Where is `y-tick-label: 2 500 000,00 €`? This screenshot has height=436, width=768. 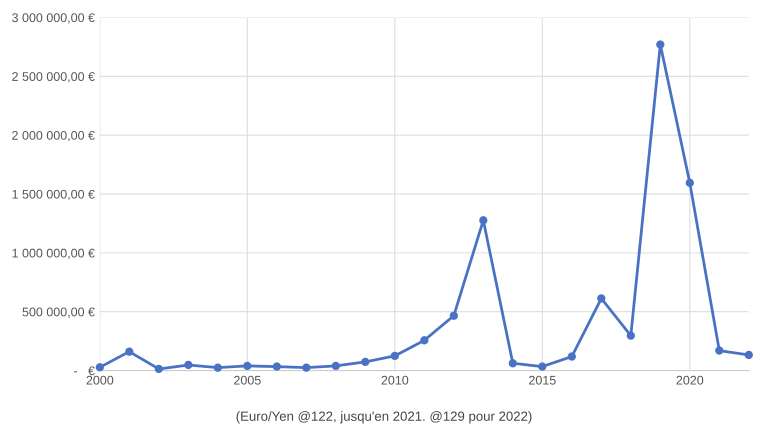
y-tick-label: 2 500 000,00 € is located at coordinates (53, 77).